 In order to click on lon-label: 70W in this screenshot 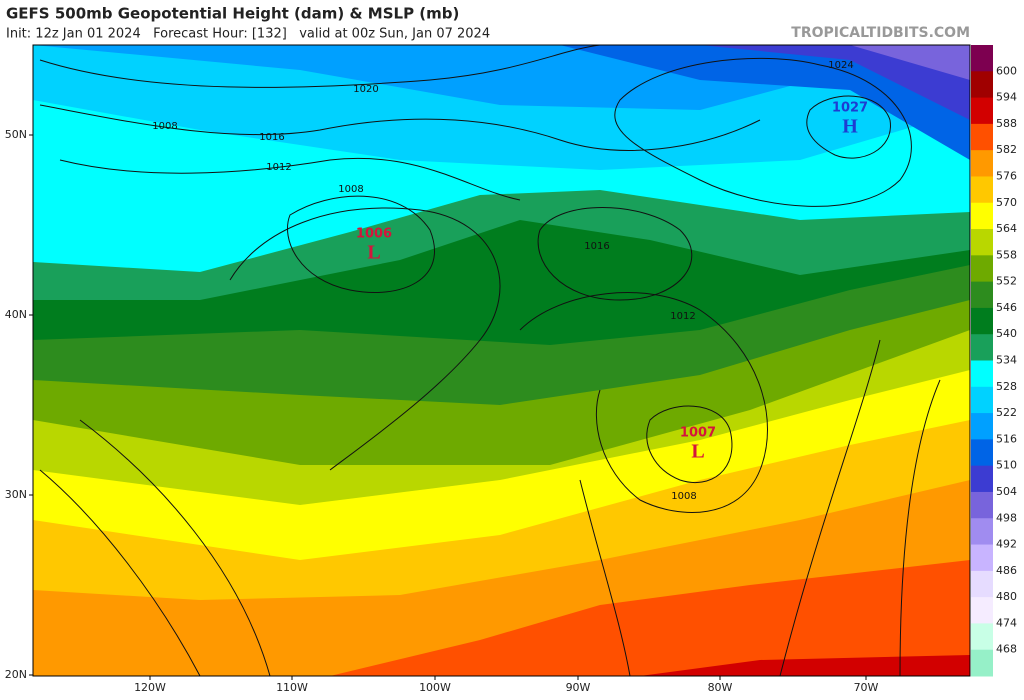, I will do `click(866, 687)`.